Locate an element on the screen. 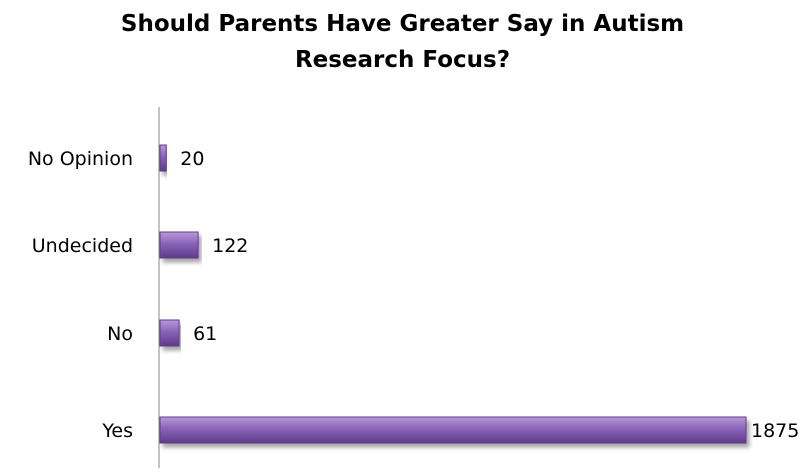  category-label-no-opinion: No Opinion is located at coordinates (80, 159).